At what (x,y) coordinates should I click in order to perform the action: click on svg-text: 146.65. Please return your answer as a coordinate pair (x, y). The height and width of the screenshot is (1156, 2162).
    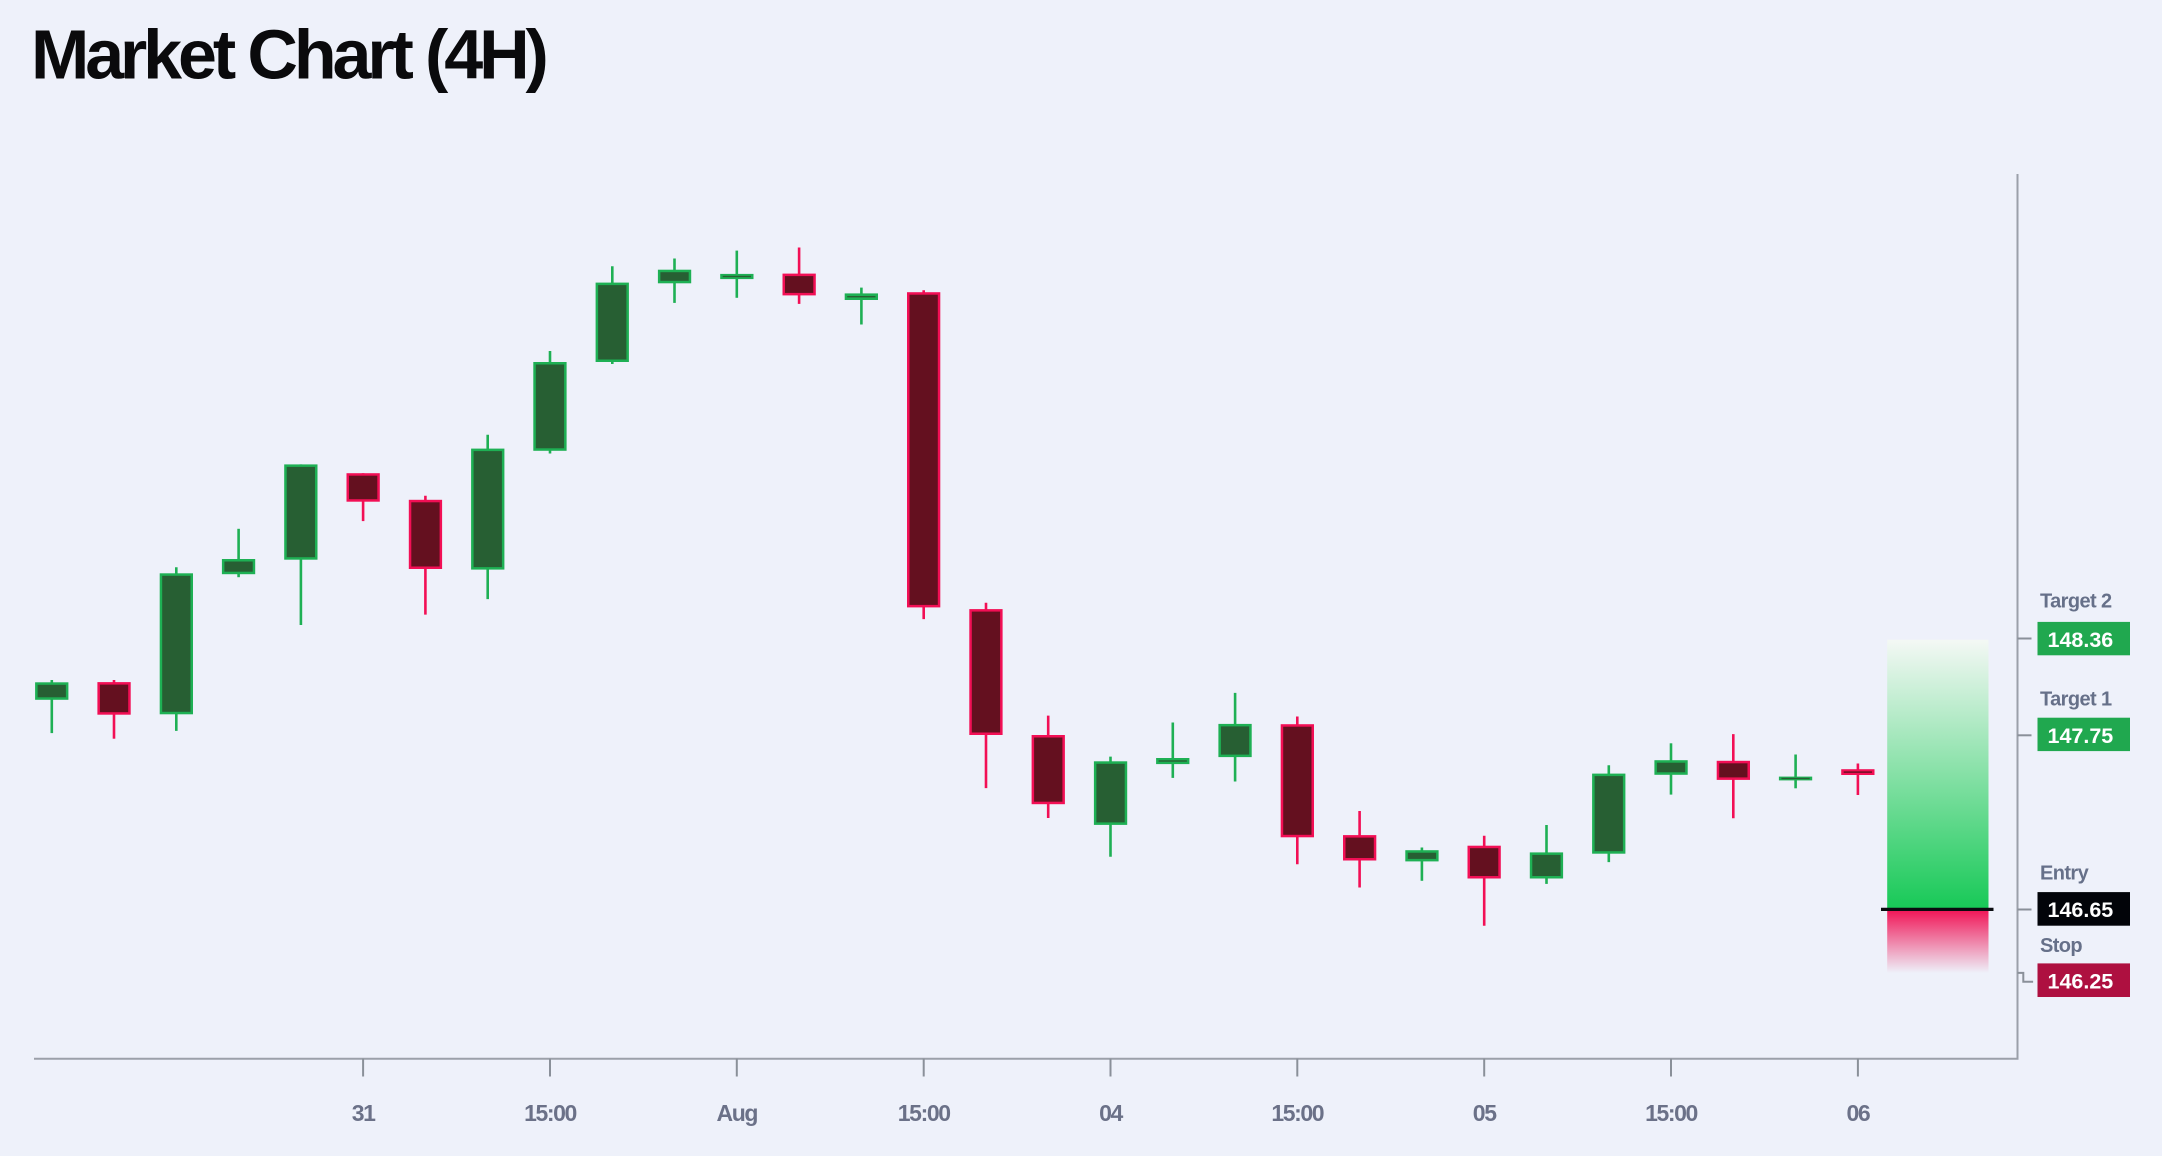
    Looking at the image, I should click on (2081, 910).